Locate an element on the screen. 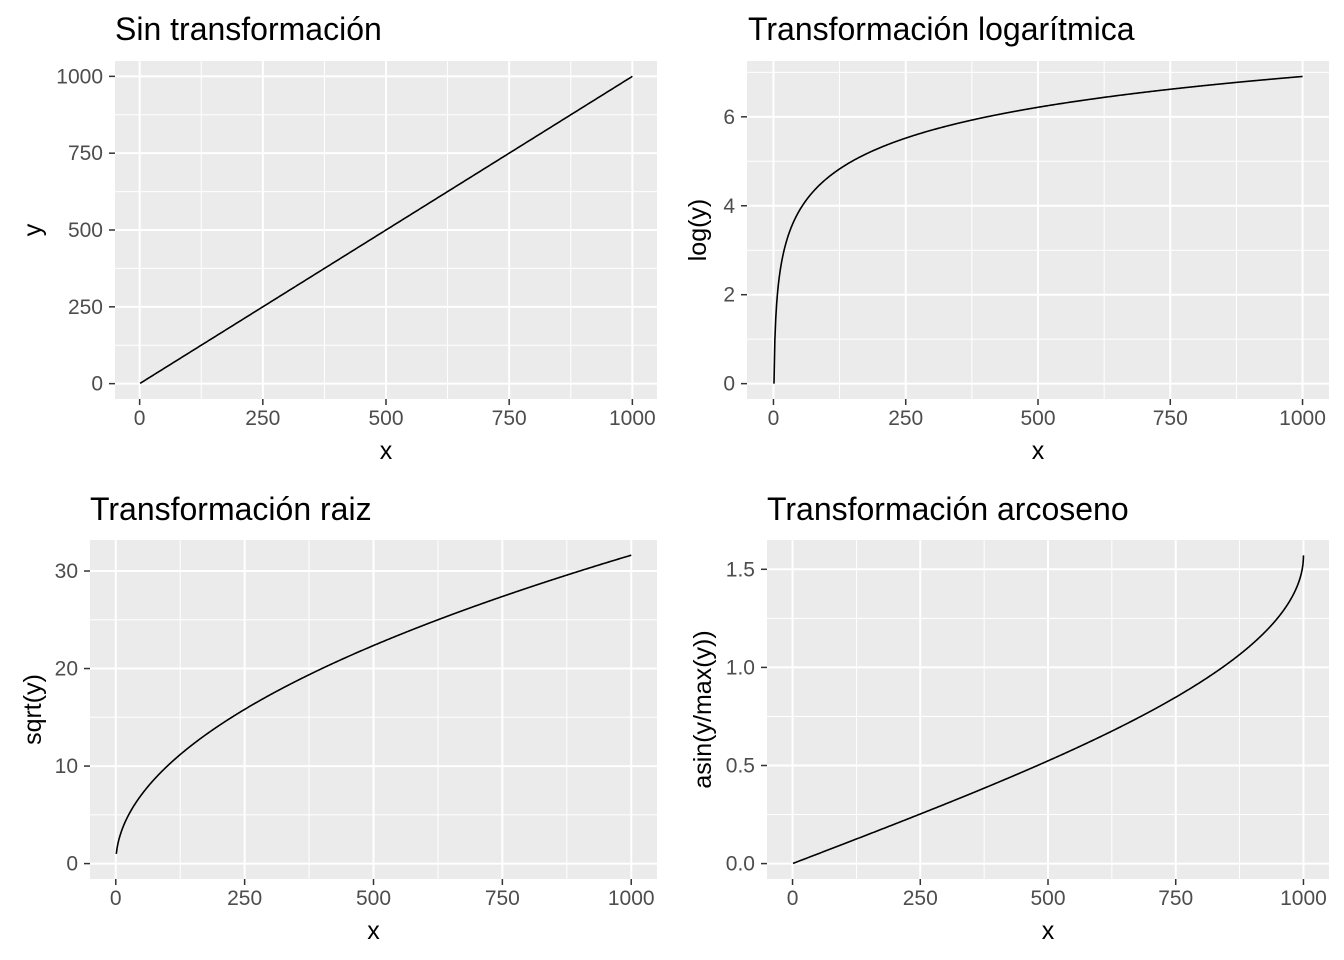 The image size is (1344, 960). y-tick-label: 250 is located at coordinates (85, 307).